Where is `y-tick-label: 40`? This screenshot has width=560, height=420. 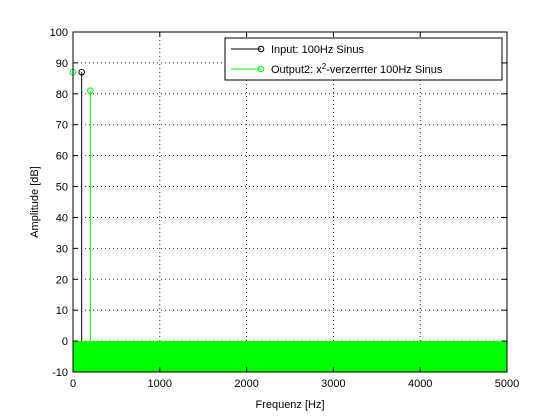 y-tick-label: 40 is located at coordinates (62, 218).